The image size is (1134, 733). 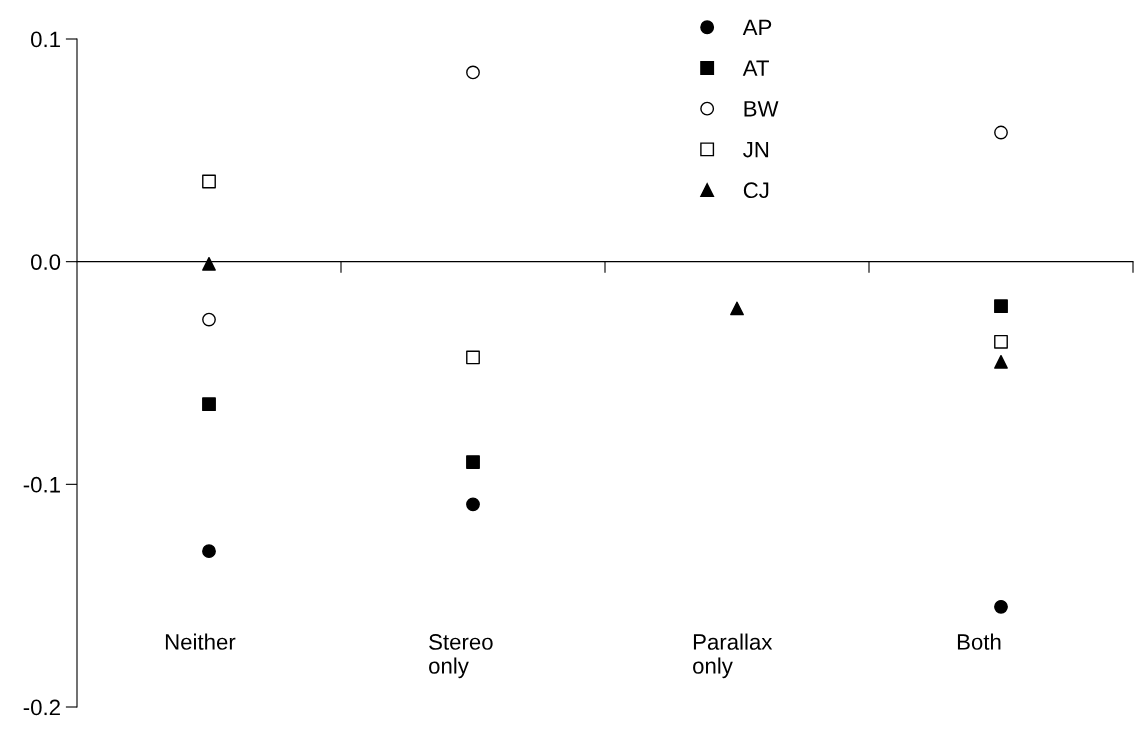 What do you see at coordinates (761, 109) in the screenshot?
I see `legend-label: BW` at bounding box center [761, 109].